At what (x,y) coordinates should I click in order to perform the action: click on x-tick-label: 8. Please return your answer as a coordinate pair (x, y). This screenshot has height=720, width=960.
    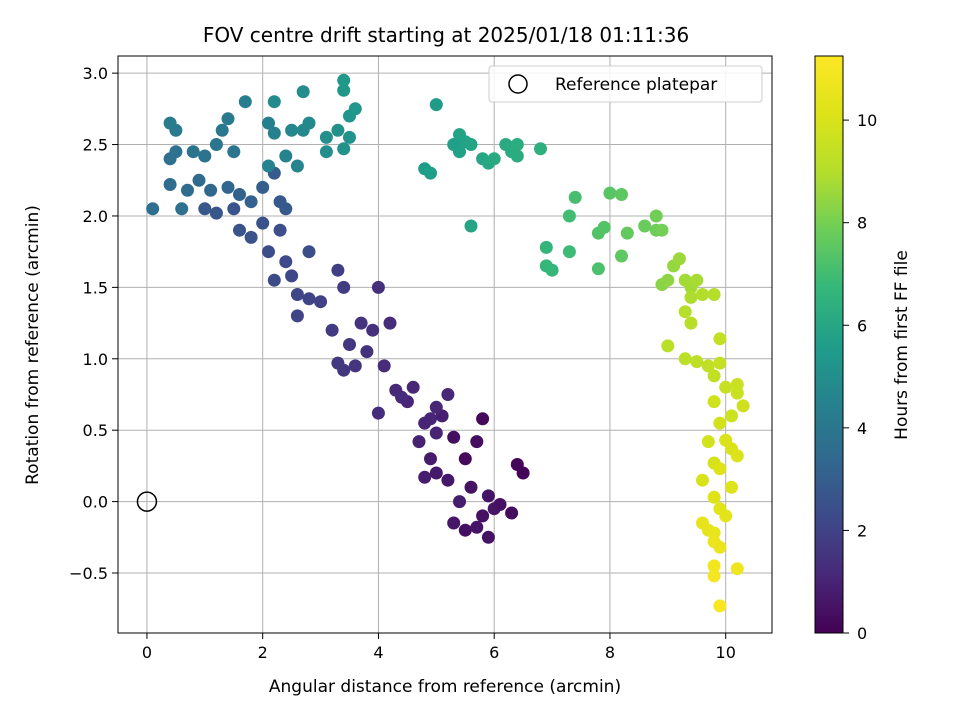
    Looking at the image, I should click on (610, 652).